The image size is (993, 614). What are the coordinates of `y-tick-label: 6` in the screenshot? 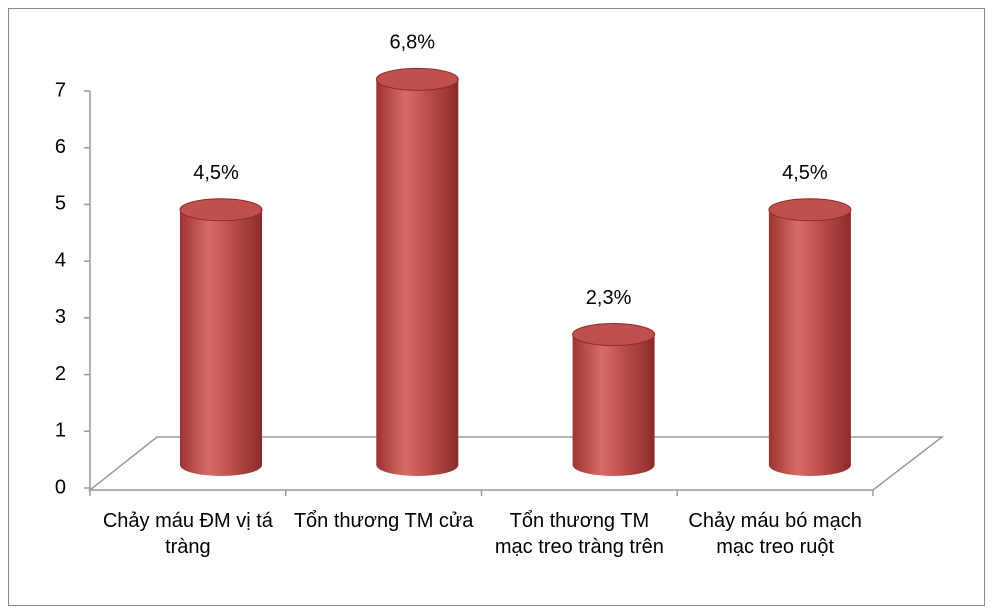 It's located at (60, 147).